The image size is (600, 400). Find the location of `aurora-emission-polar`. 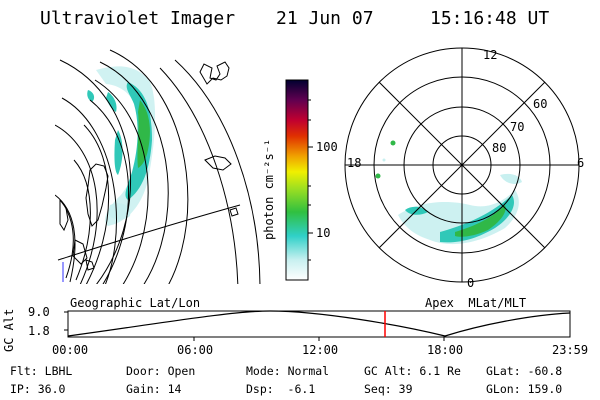

aurora-emission-polar is located at coordinates (448, 192).